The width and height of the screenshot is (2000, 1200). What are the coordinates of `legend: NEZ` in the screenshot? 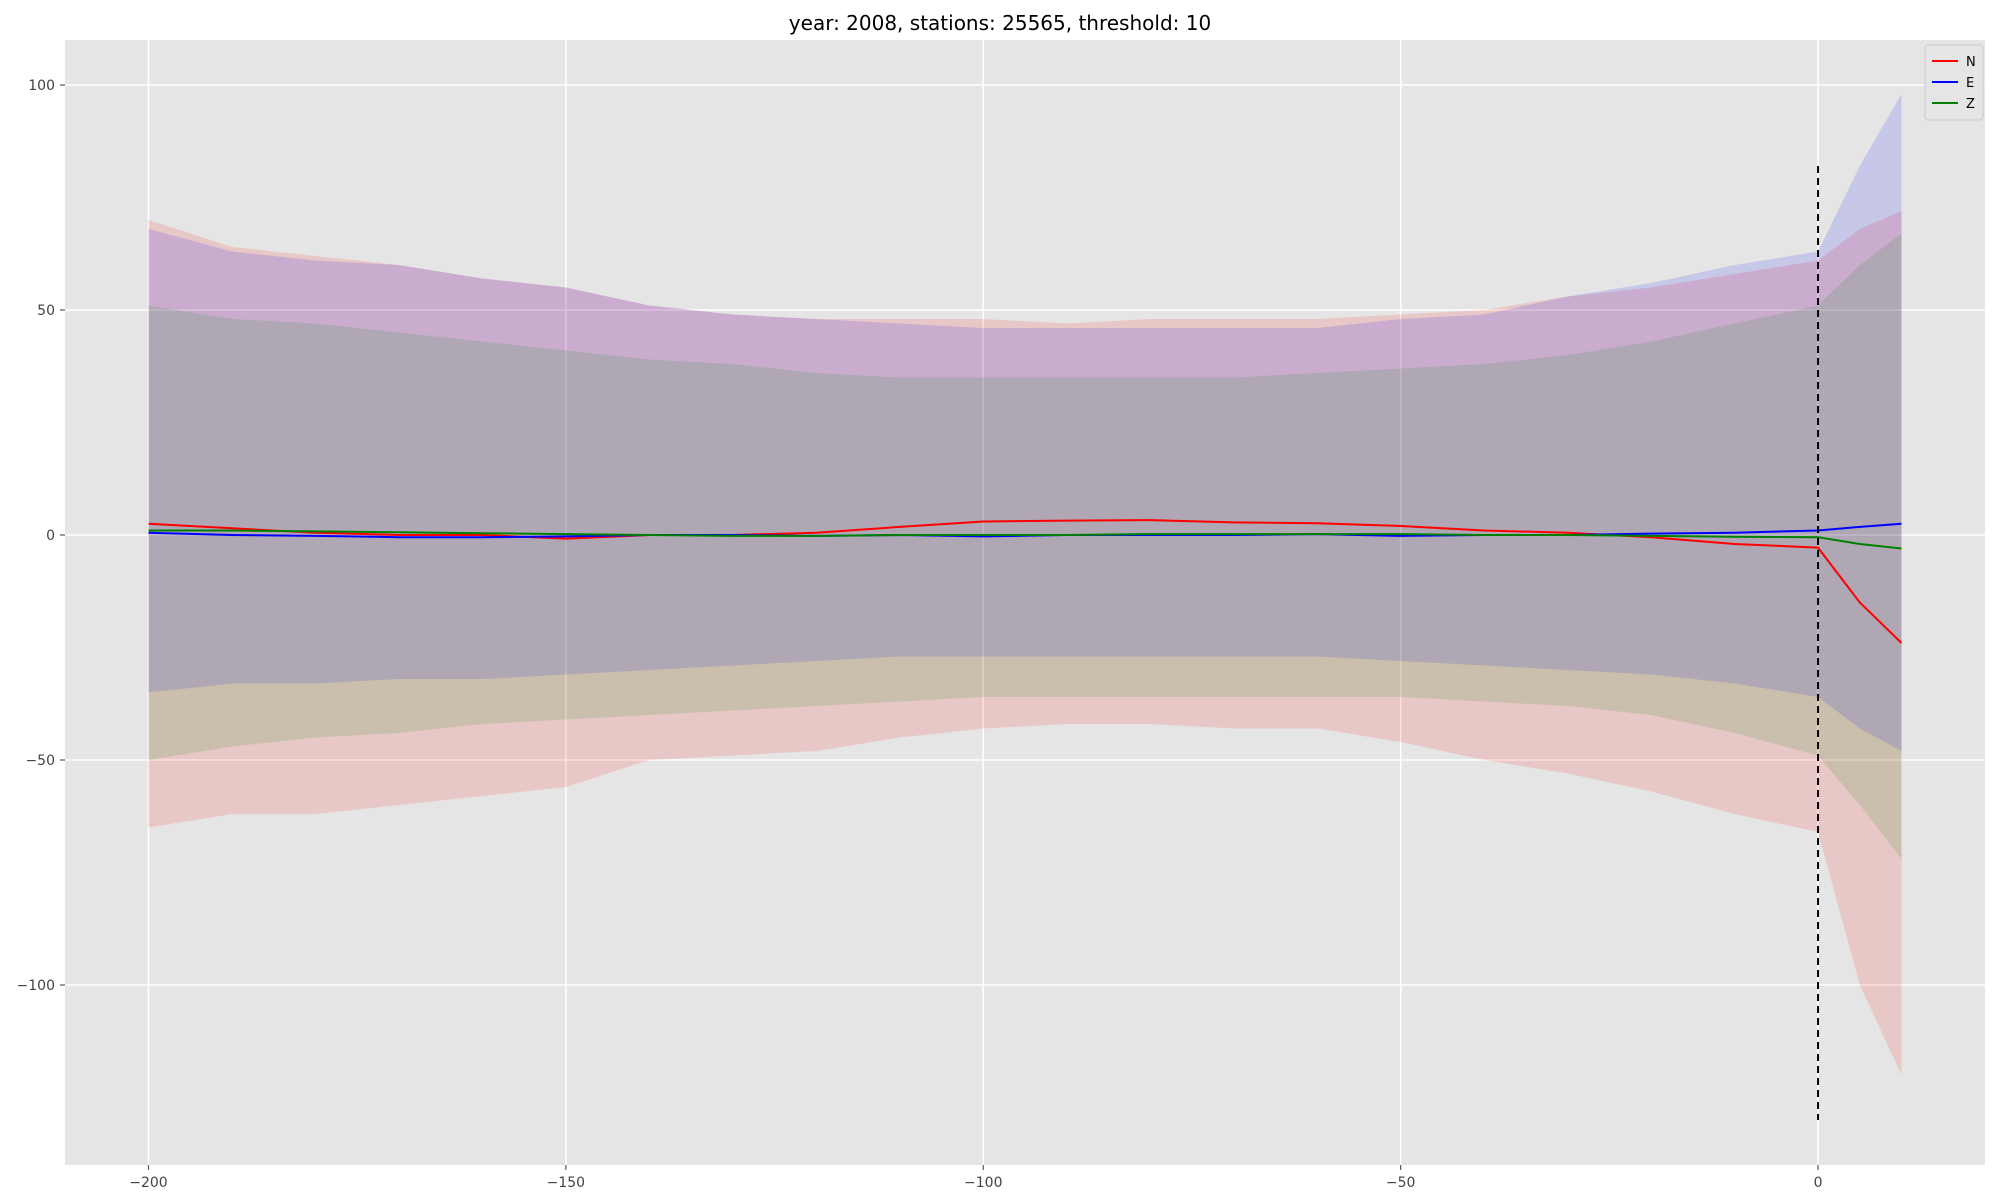 It's located at (1954, 82).